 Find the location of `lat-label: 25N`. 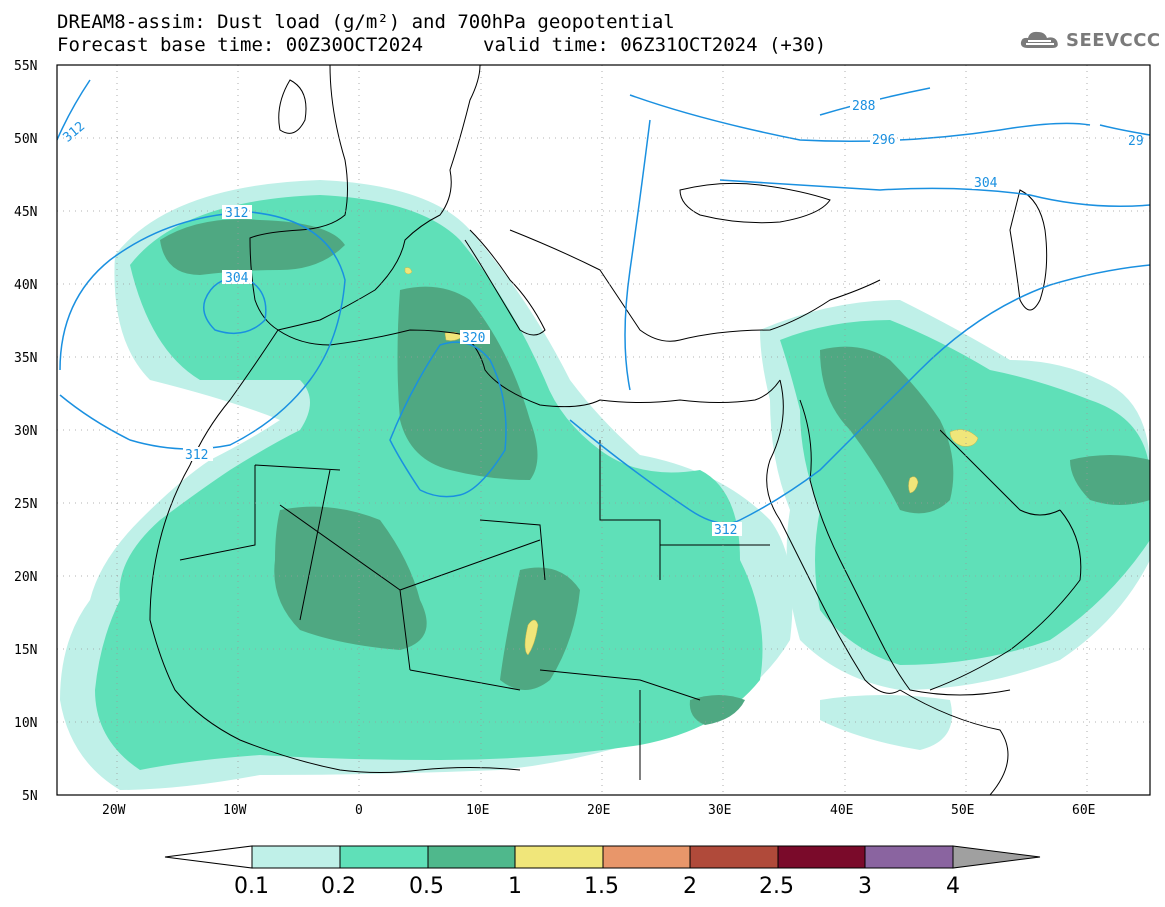

lat-label: 25N is located at coordinates (25, 504).